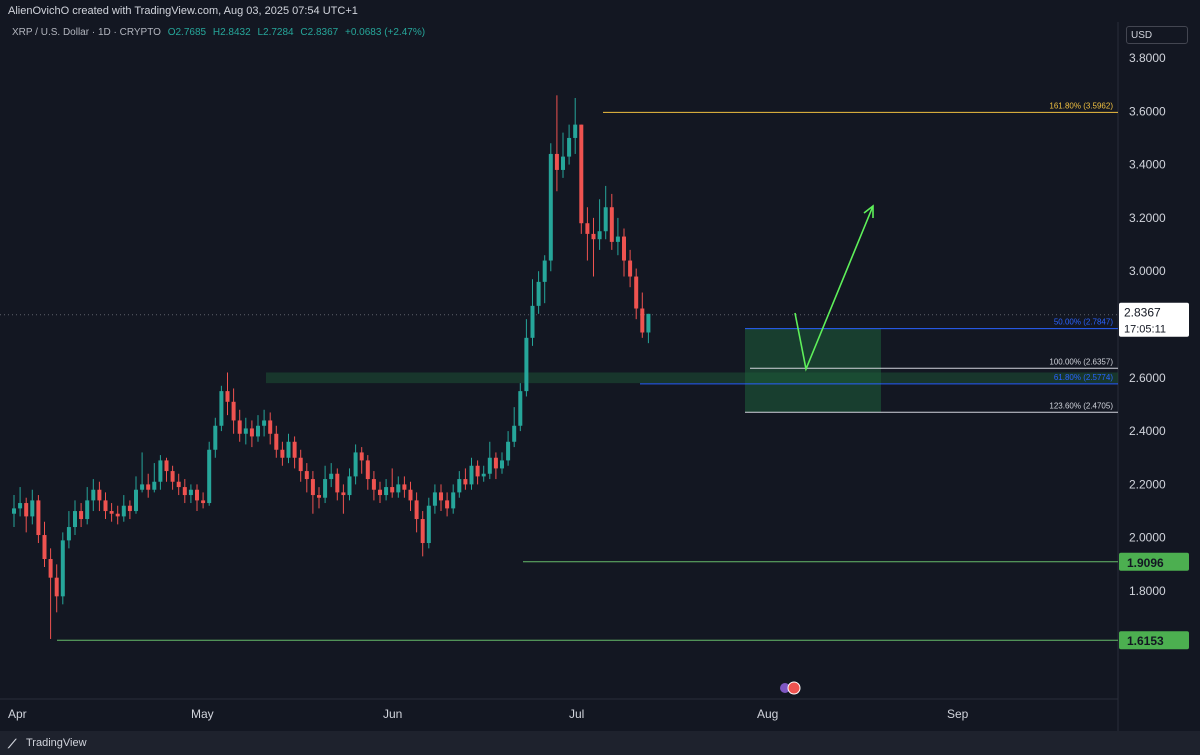 The height and width of the screenshot is (755, 1200). I want to click on demand-zone, so click(692, 378).